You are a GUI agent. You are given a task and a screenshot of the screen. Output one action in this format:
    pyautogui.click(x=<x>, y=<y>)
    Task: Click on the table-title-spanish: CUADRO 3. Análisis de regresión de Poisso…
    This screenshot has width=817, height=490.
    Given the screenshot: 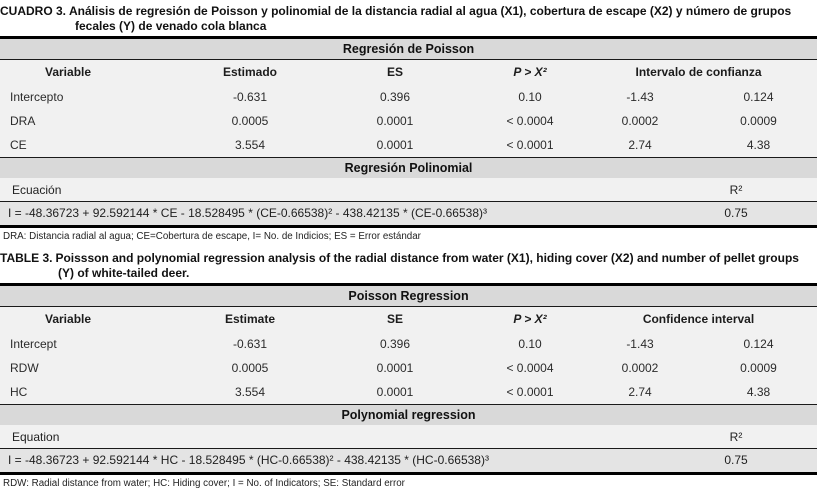 What is the action you would take?
    pyautogui.click(x=407, y=19)
    